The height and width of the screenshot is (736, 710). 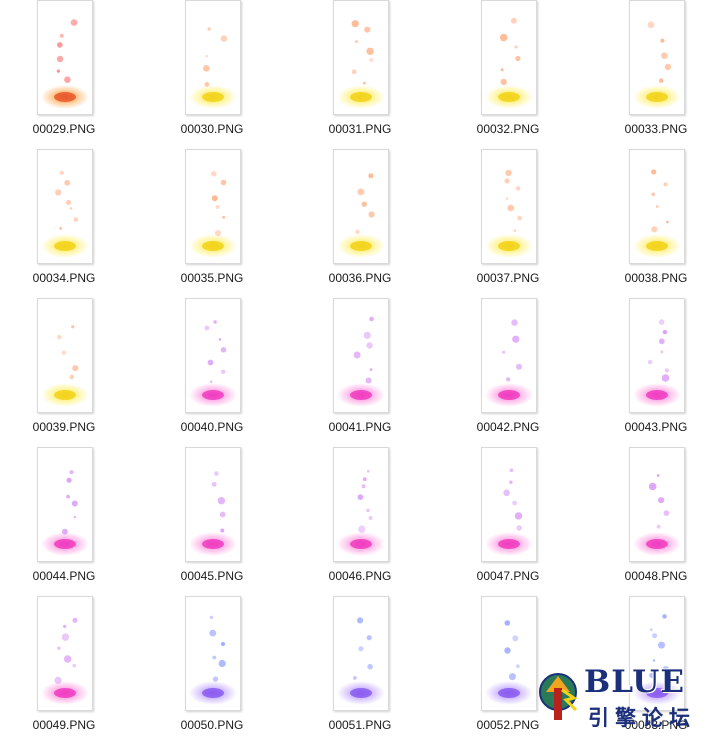 I want to click on file-item: 00043.PNG, so click(x=651, y=372).